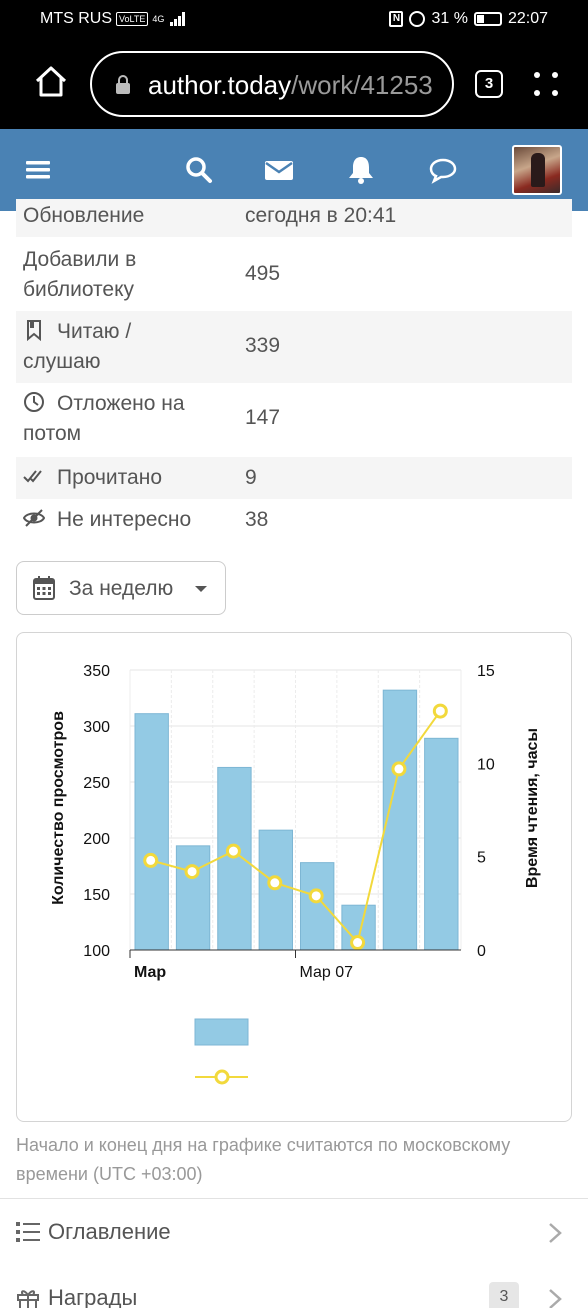 The width and height of the screenshot is (588, 1308). What do you see at coordinates (294, 274) in the screenshot?
I see `stat-row-library: Добавили в библиотеку 495` at bounding box center [294, 274].